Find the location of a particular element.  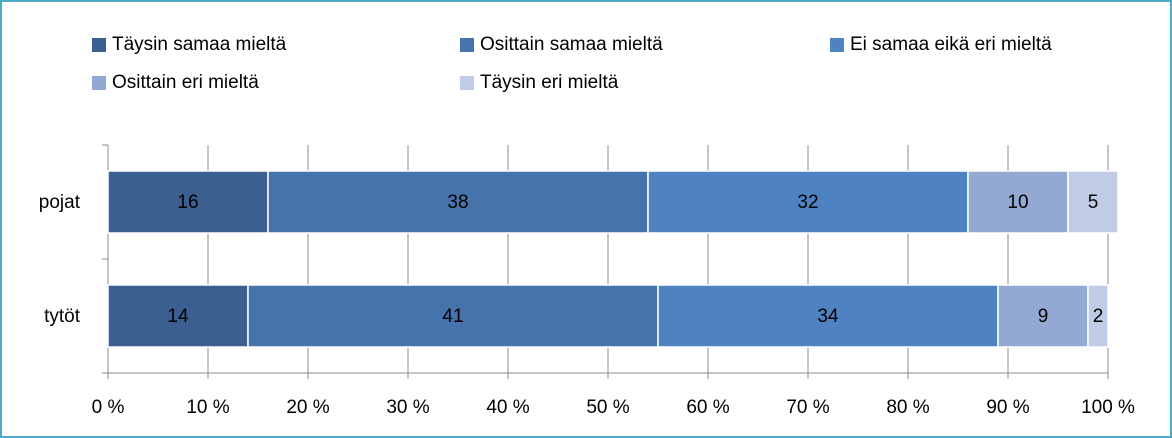

data-label: 2 is located at coordinates (1098, 316).